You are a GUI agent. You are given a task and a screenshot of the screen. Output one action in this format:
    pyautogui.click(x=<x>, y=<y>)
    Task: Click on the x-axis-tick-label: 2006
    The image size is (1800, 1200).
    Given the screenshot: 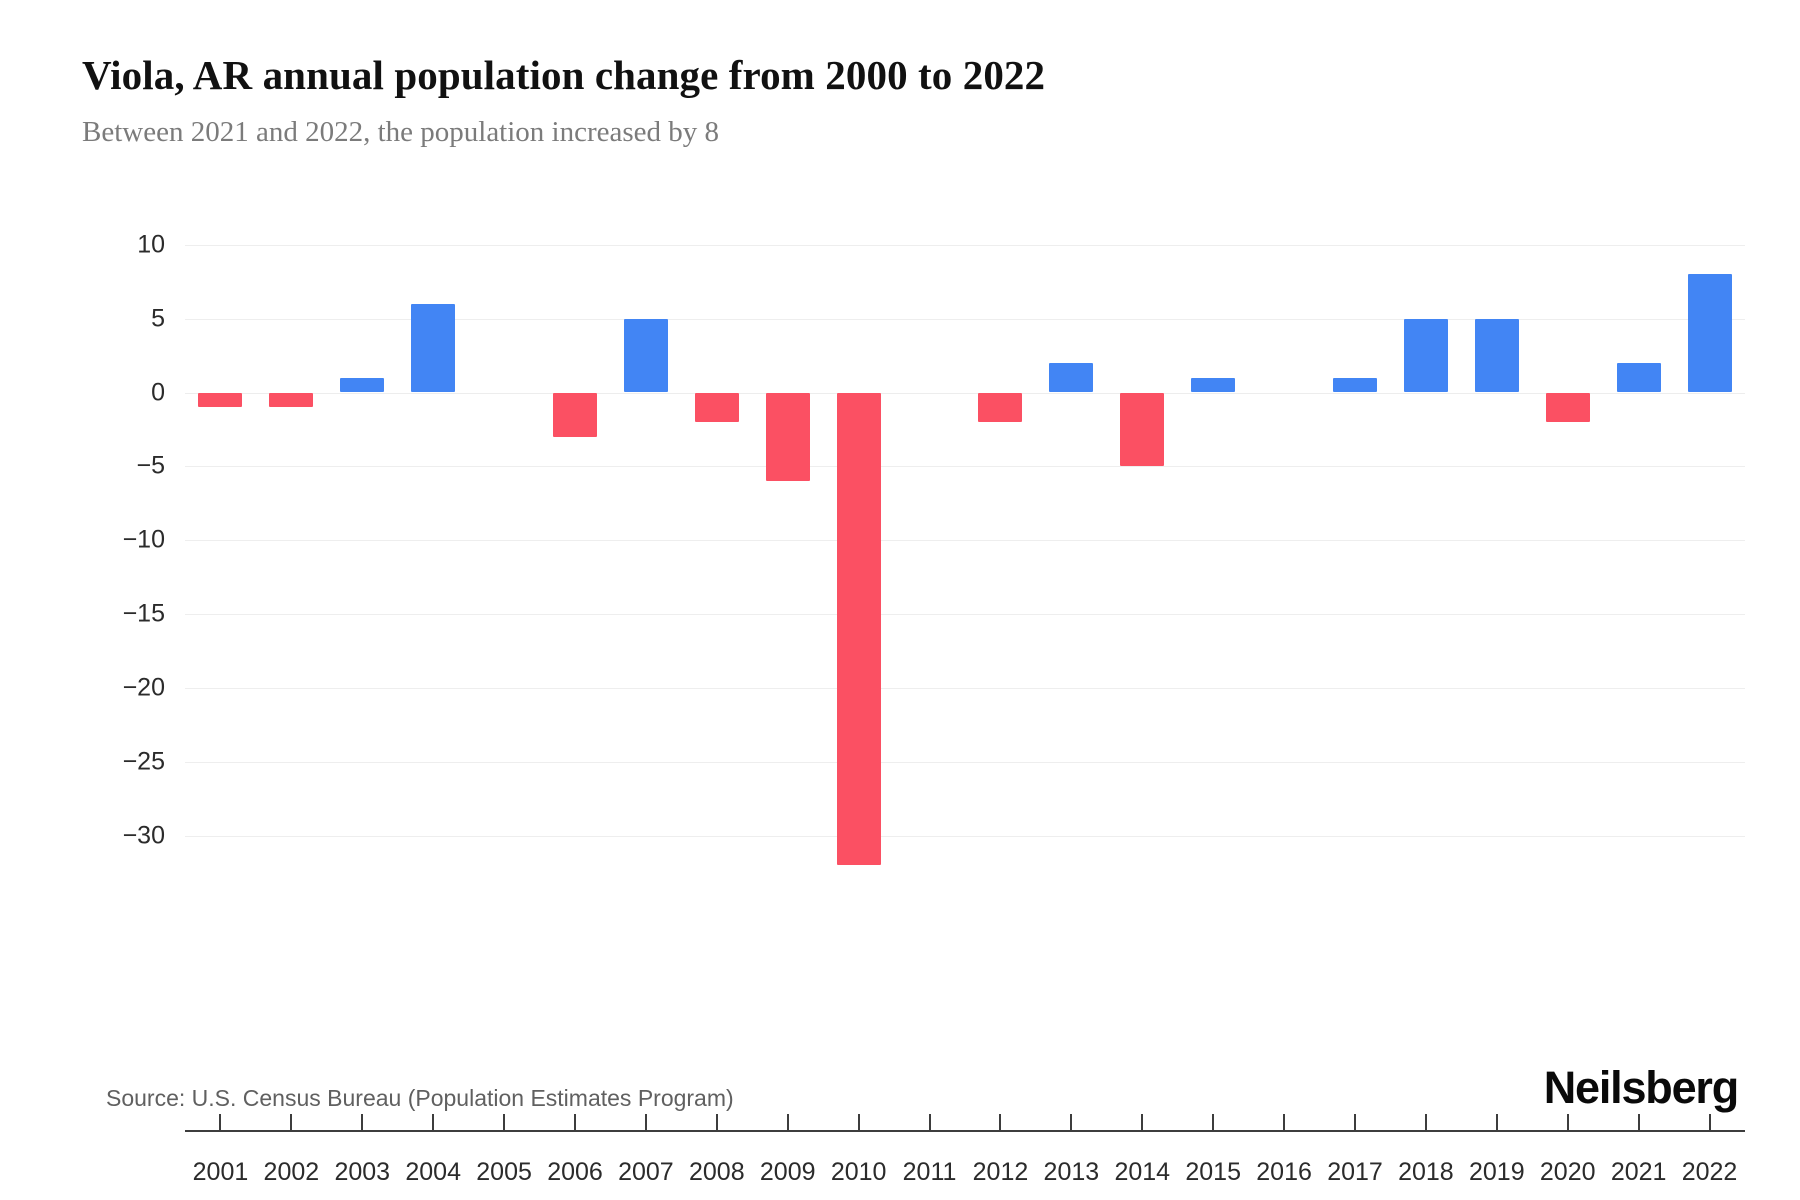 What is the action you would take?
    pyautogui.click(x=575, y=1172)
    